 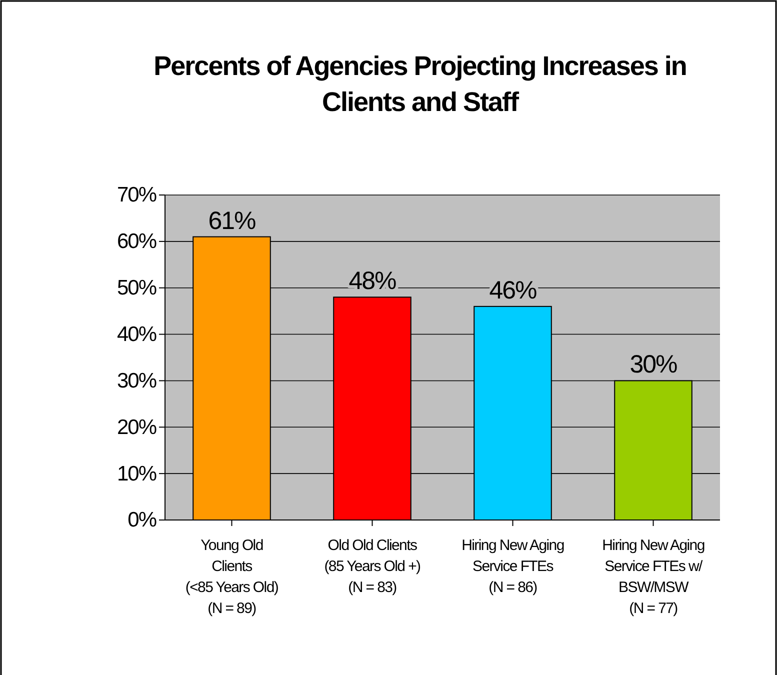 I want to click on y-tick-label: 70%, so click(x=136, y=195).